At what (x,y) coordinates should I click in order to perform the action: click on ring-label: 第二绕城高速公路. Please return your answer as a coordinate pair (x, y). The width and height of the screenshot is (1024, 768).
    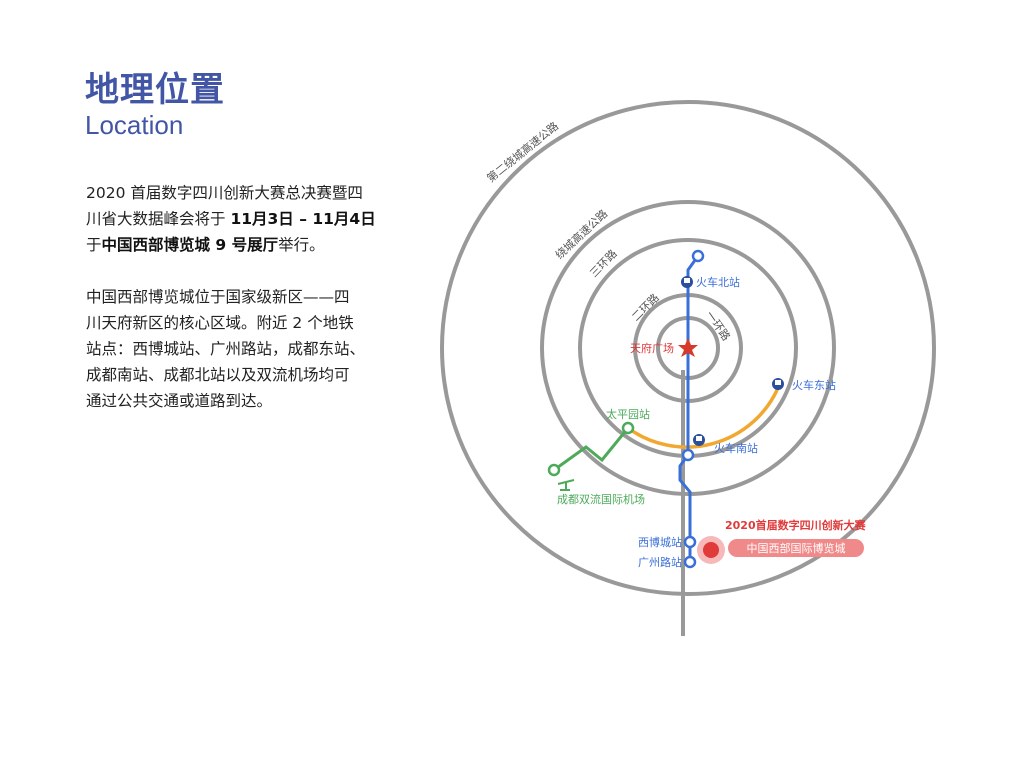
    Looking at the image, I should click on (522, 152).